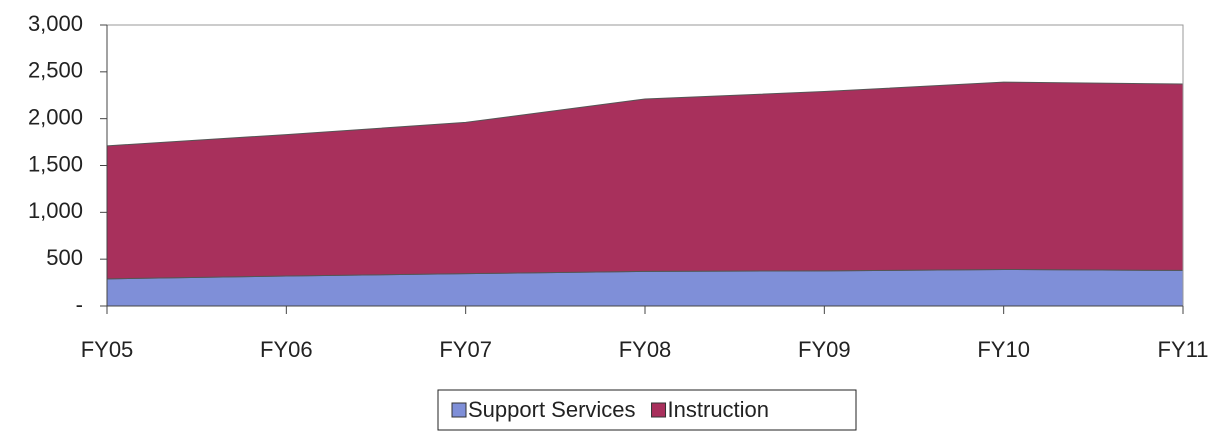  What do you see at coordinates (64, 257) in the screenshot?
I see `y-tick-label: 500` at bounding box center [64, 257].